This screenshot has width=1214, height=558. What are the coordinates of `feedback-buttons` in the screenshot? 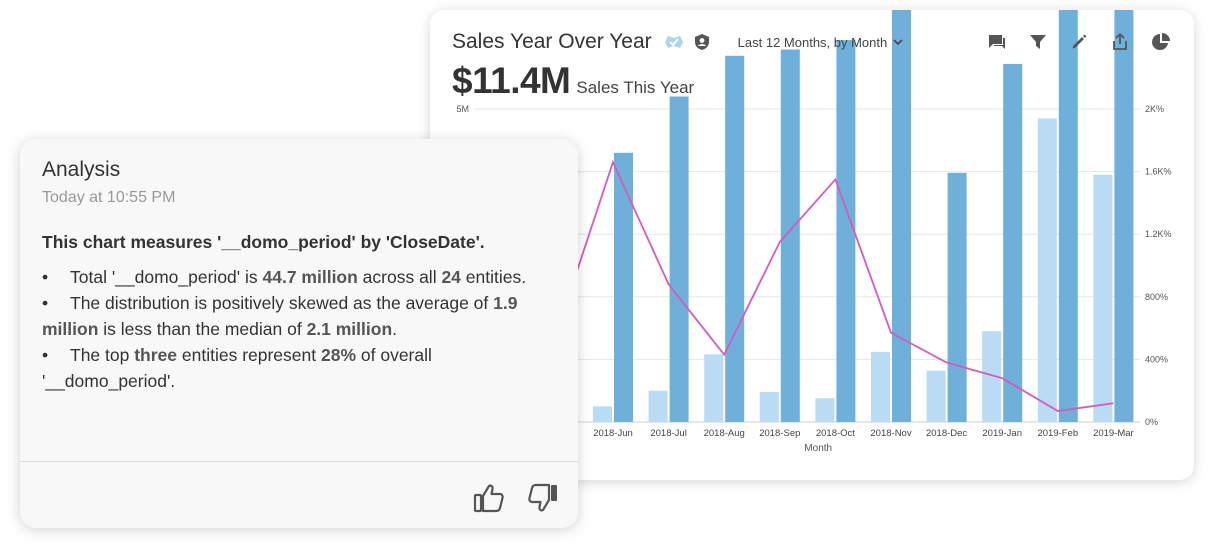 It's located at (506, 498).